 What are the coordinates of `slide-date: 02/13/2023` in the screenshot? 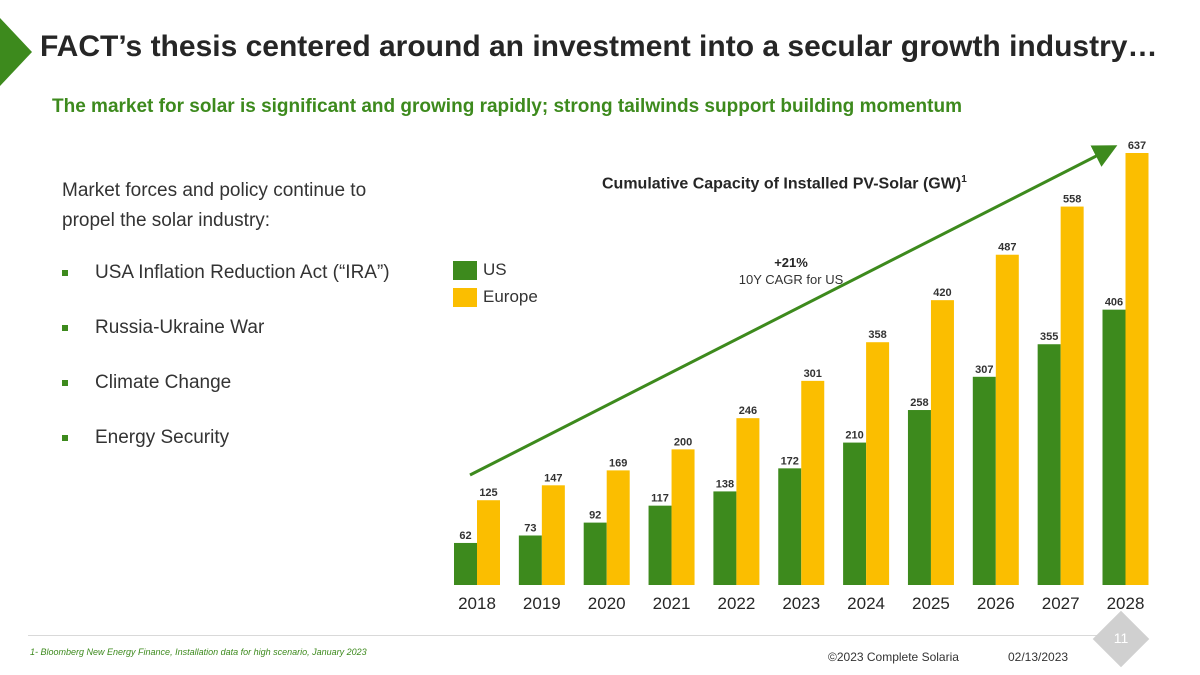 It's located at (1038, 657).